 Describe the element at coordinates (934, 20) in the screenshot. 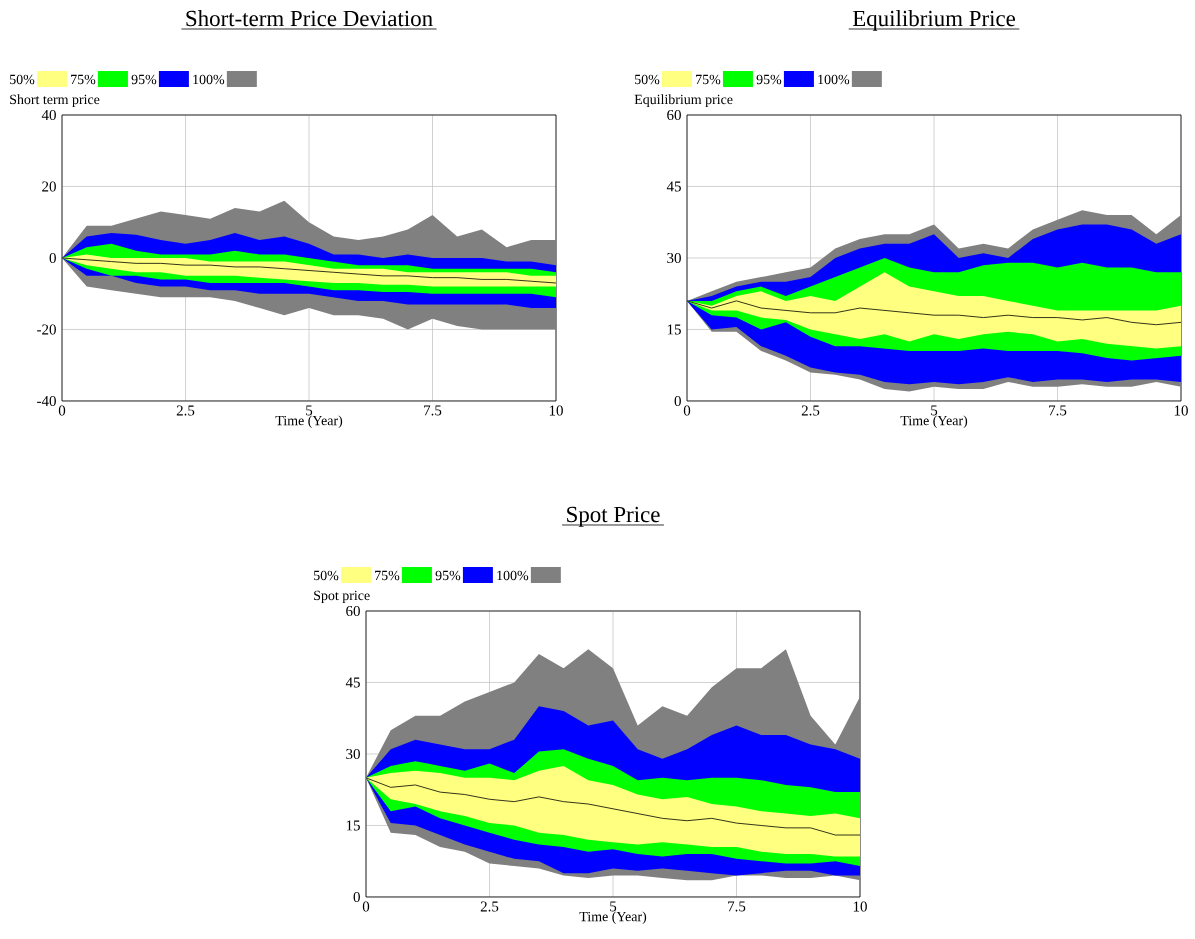

I see `chart-title: Equilibrium Price` at that location.